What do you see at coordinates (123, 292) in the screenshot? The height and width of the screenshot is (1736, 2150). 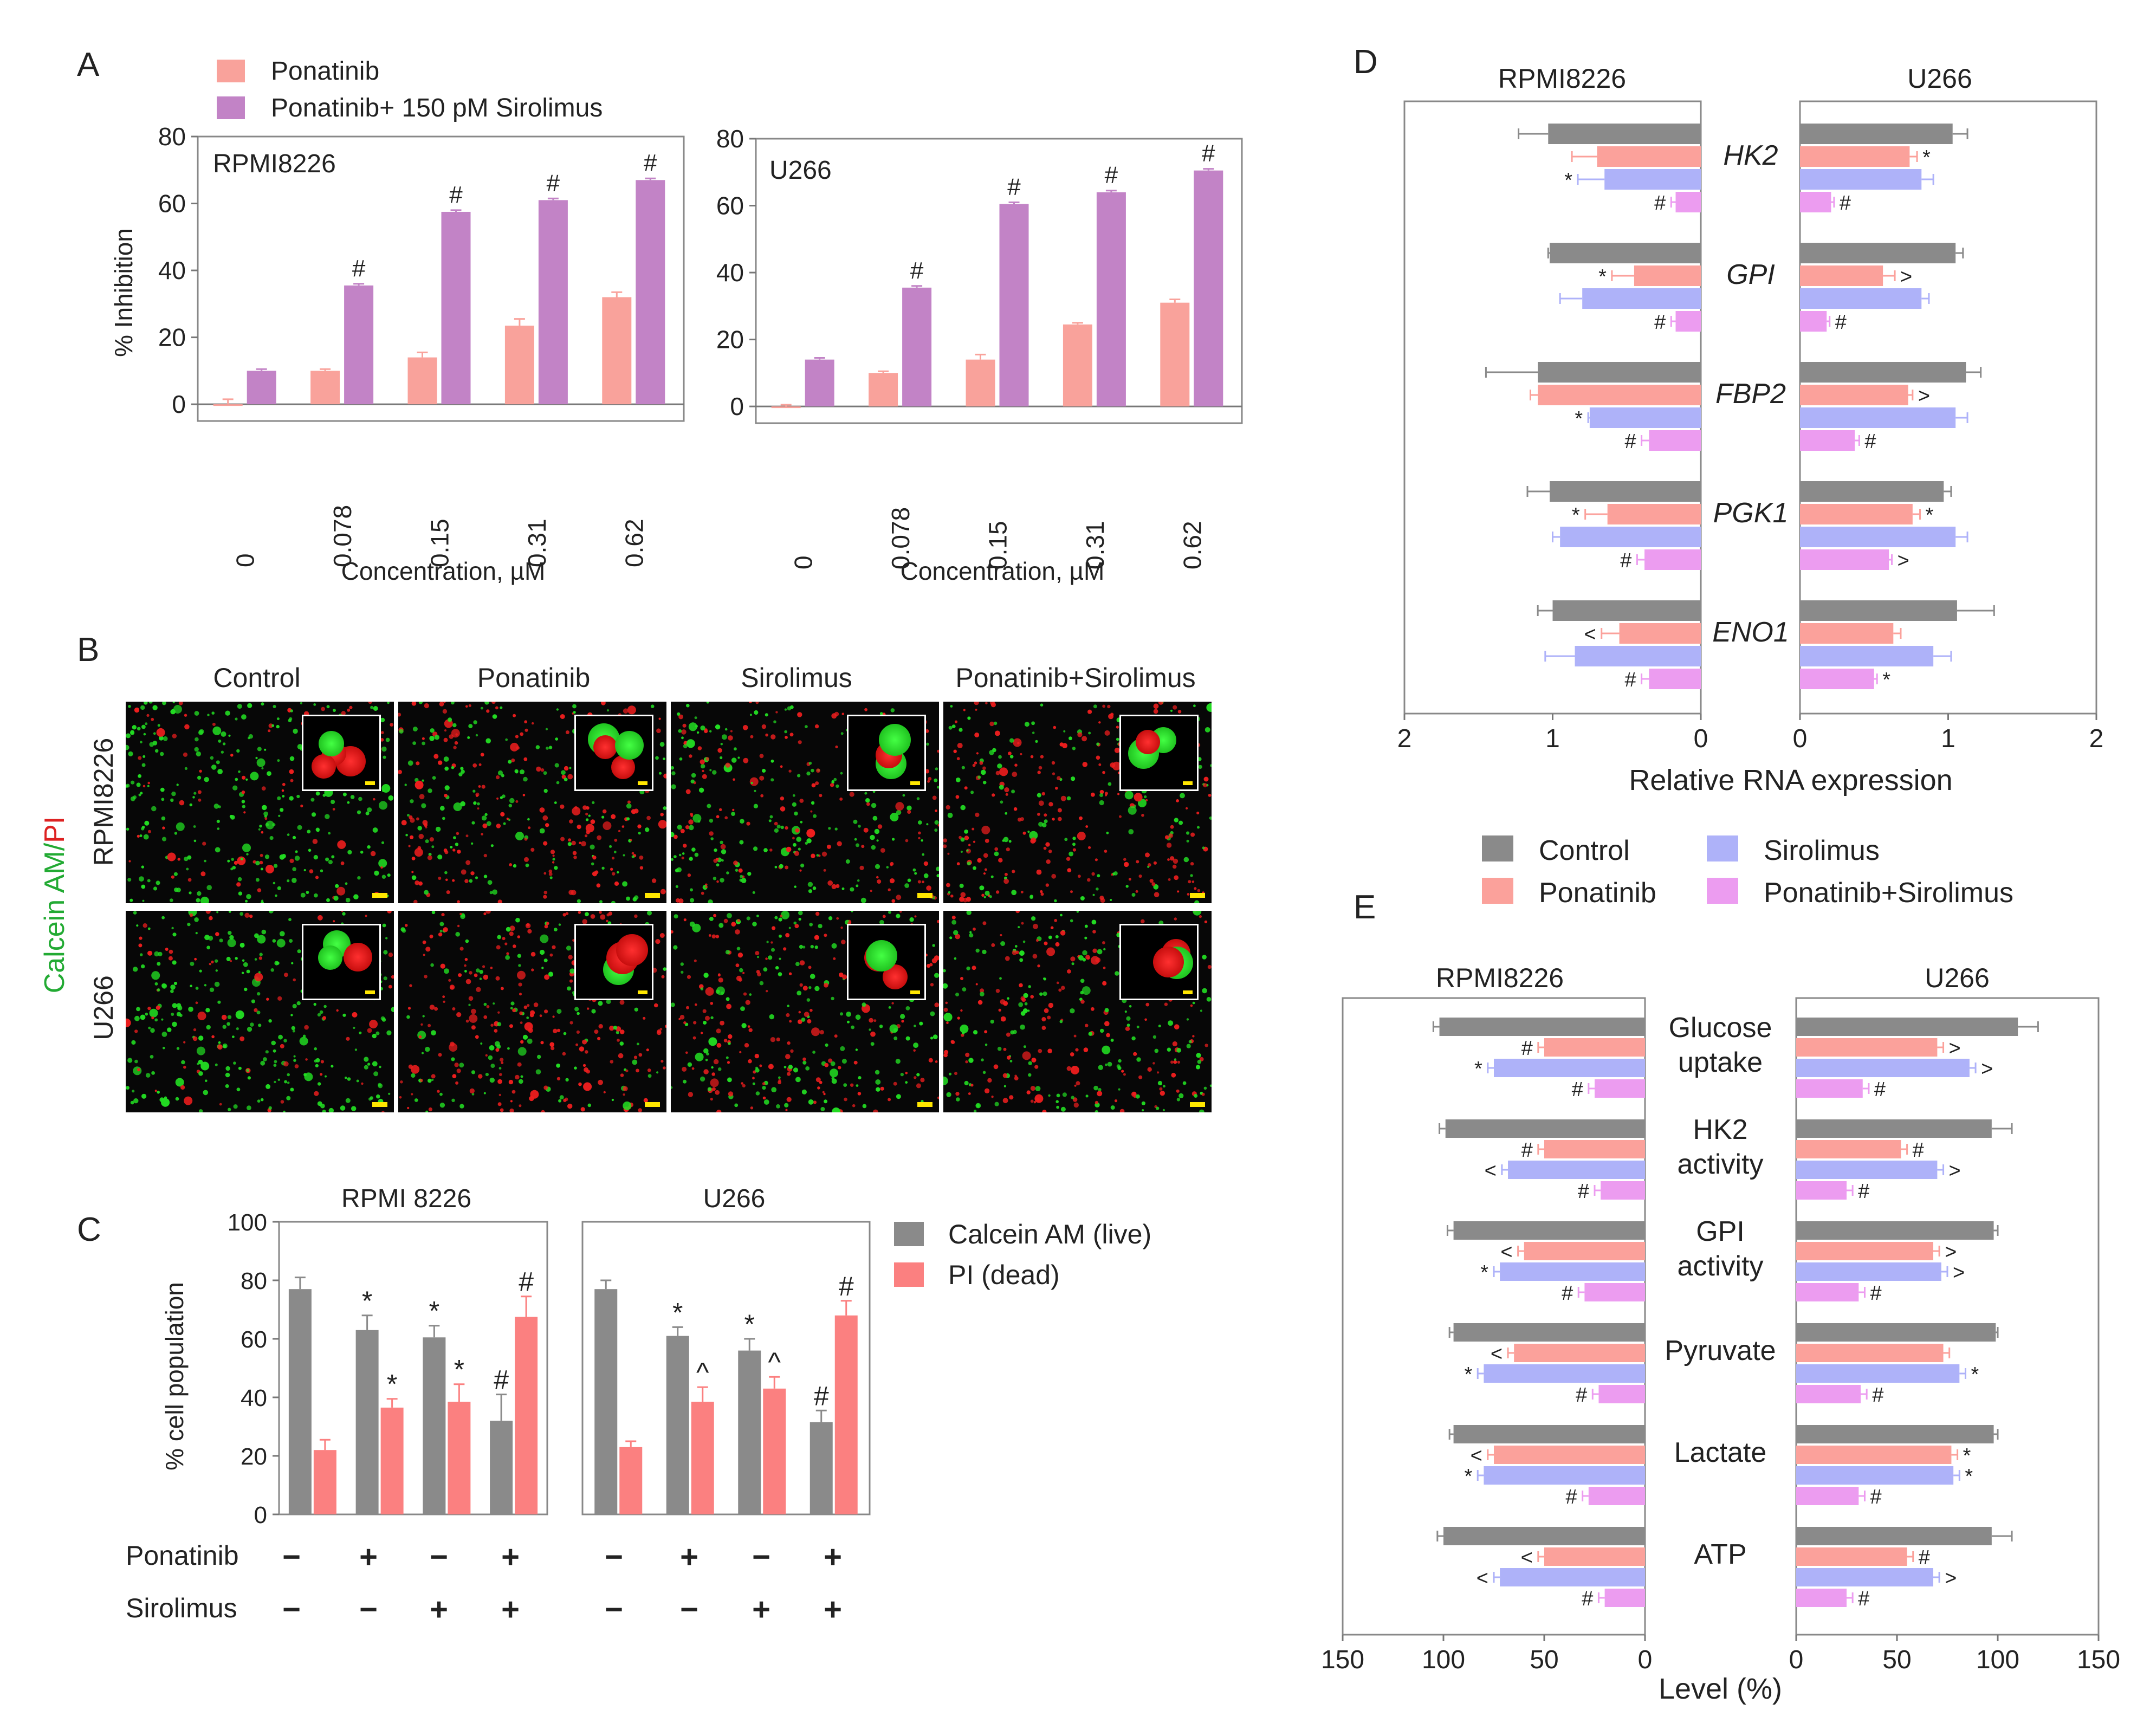 I see `a-ylabel: % Inhibition` at bounding box center [123, 292].